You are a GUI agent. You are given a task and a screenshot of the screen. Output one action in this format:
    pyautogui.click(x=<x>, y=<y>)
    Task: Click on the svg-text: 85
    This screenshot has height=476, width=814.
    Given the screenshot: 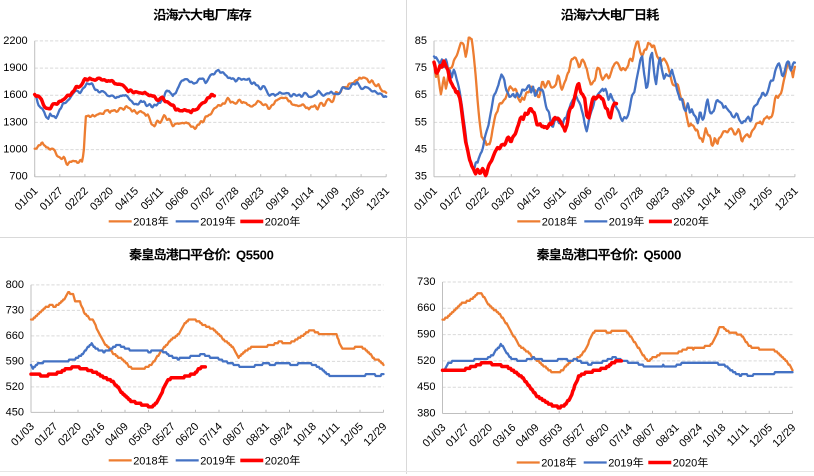 What is the action you would take?
    pyautogui.click(x=421, y=41)
    